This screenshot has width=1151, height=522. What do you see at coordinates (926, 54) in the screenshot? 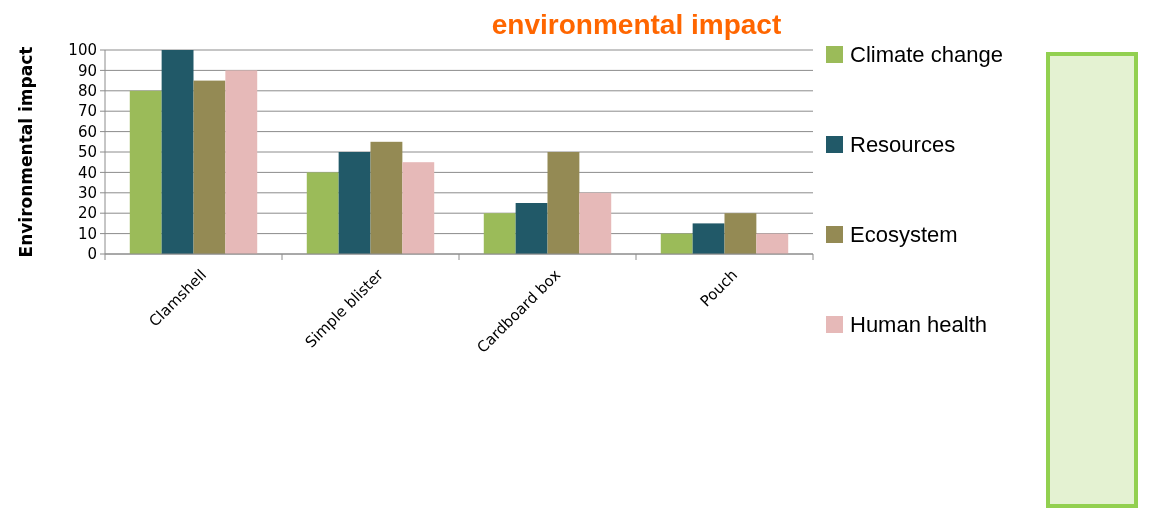
I see `legend-label: Climate change` at bounding box center [926, 54].